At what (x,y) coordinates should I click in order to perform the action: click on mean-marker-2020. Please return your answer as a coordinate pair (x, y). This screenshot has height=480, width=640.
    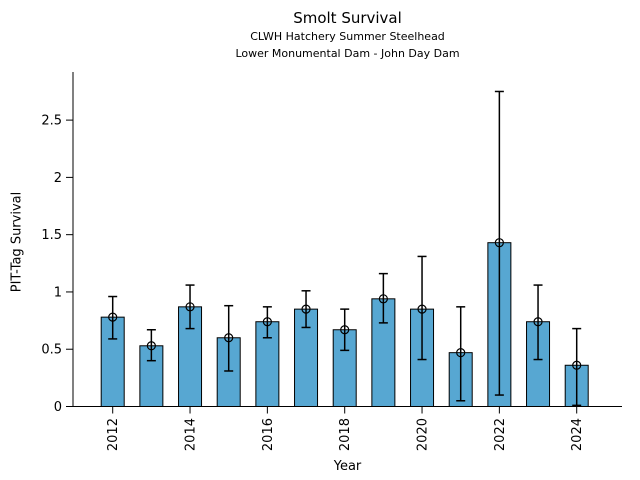
    Looking at the image, I should click on (422, 309).